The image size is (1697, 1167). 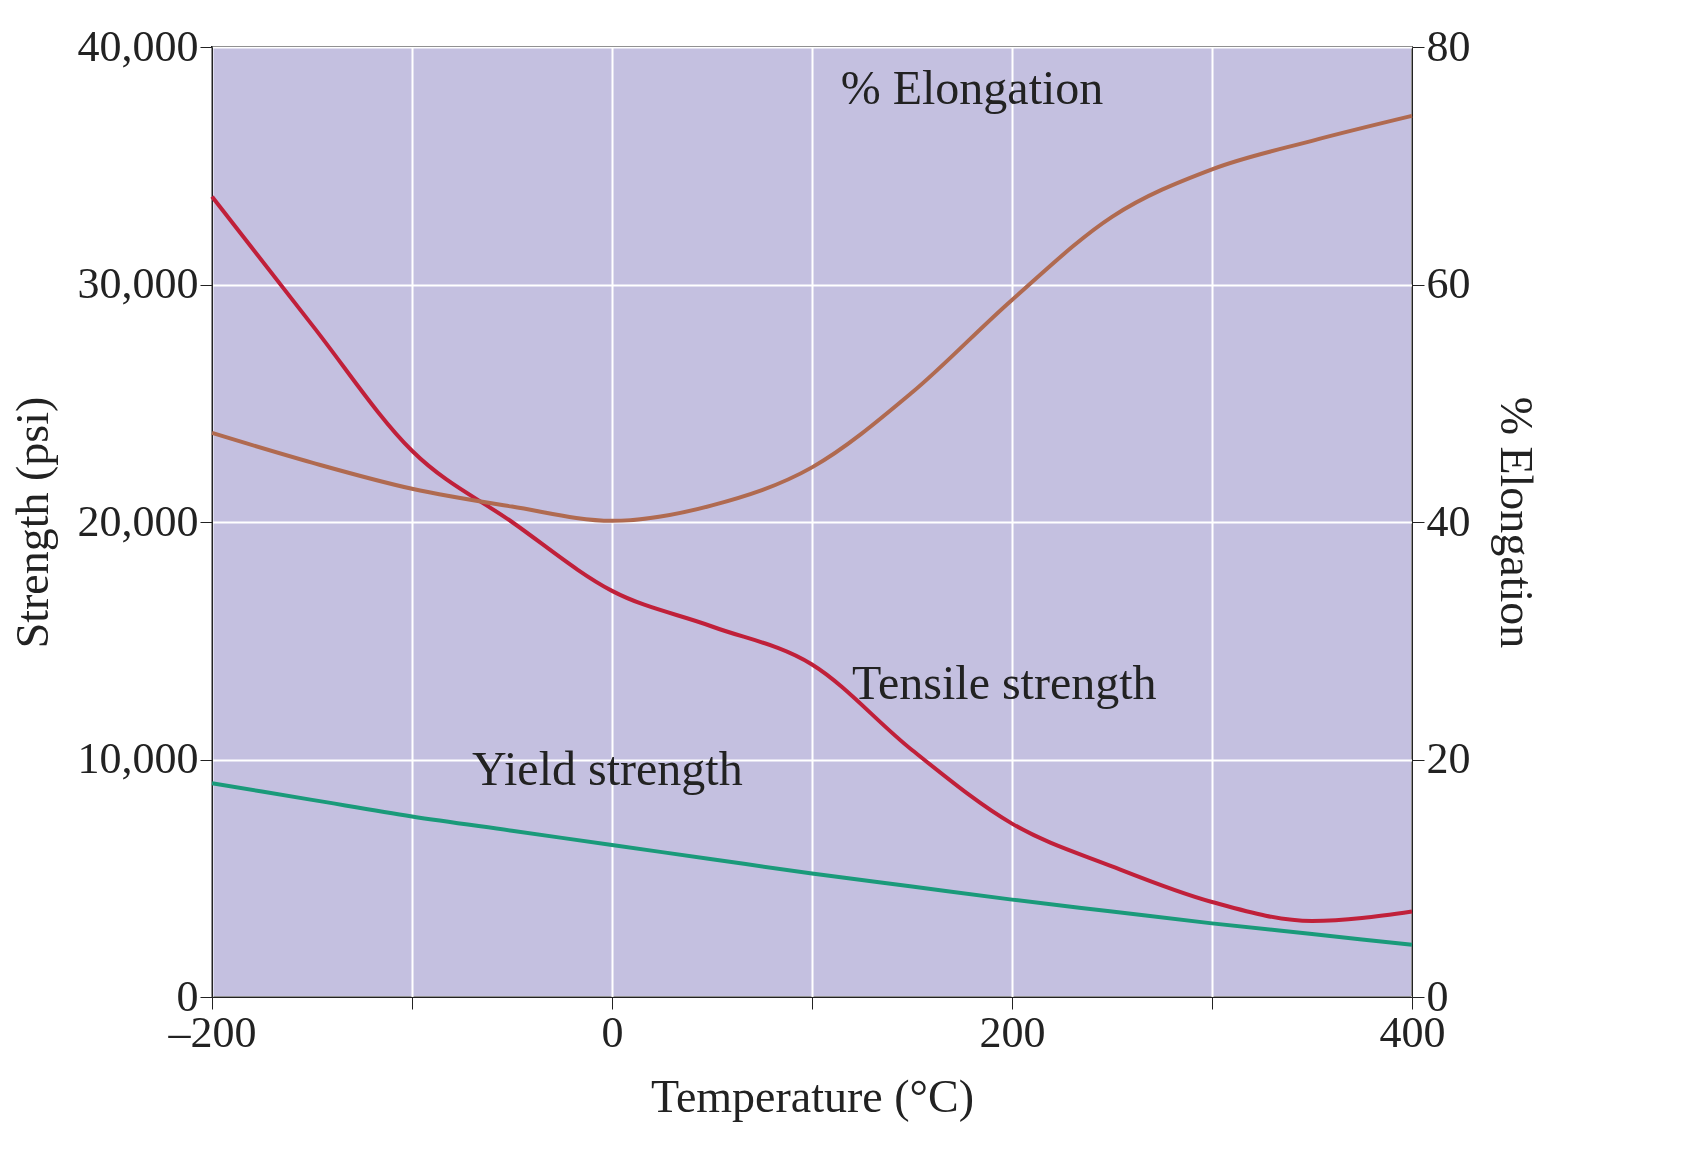 What do you see at coordinates (1448, 46) in the screenshot?
I see `y2-tick-label: 80` at bounding box center [1448, 46].